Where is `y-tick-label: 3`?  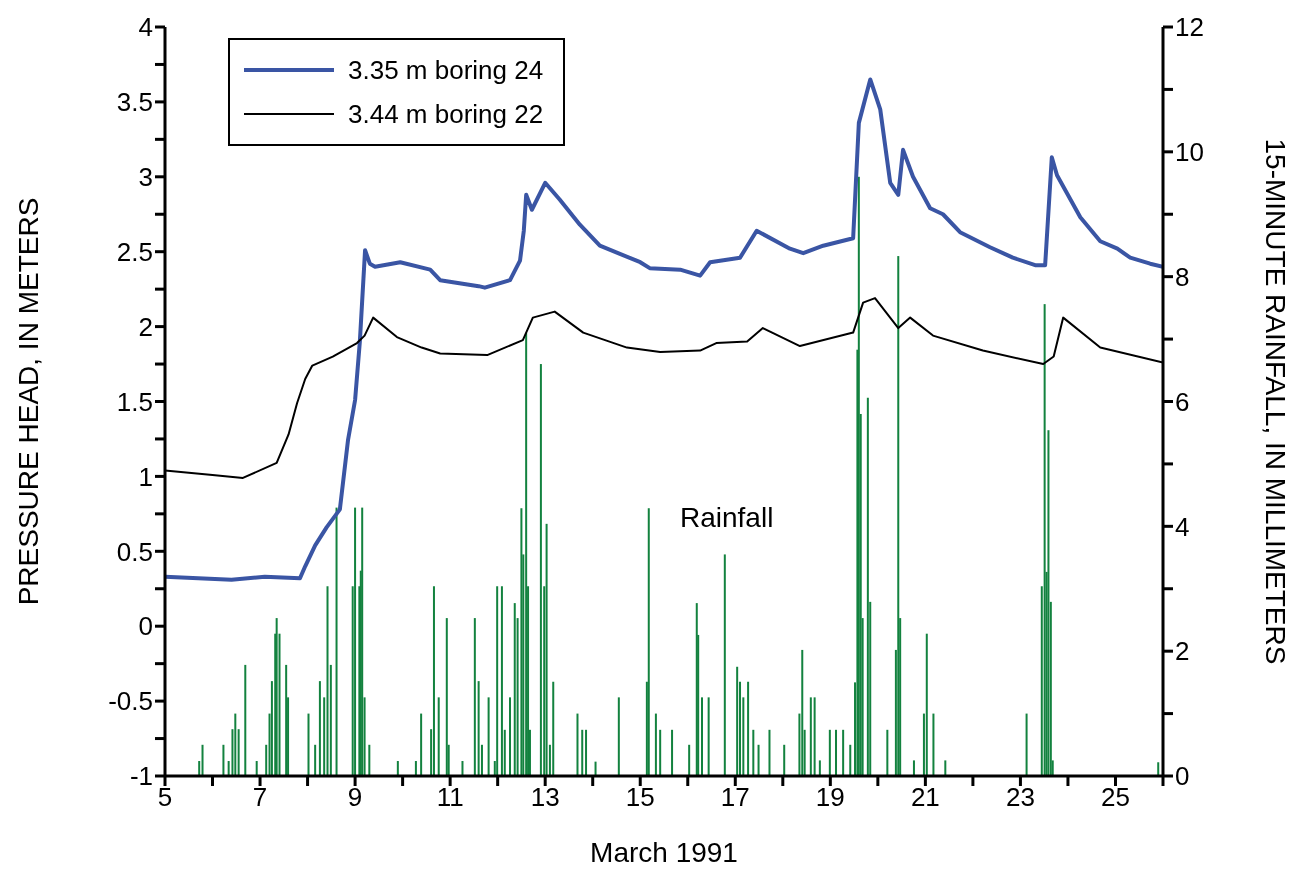
y-tick-label: 3 is located at coordinates (145, 177).